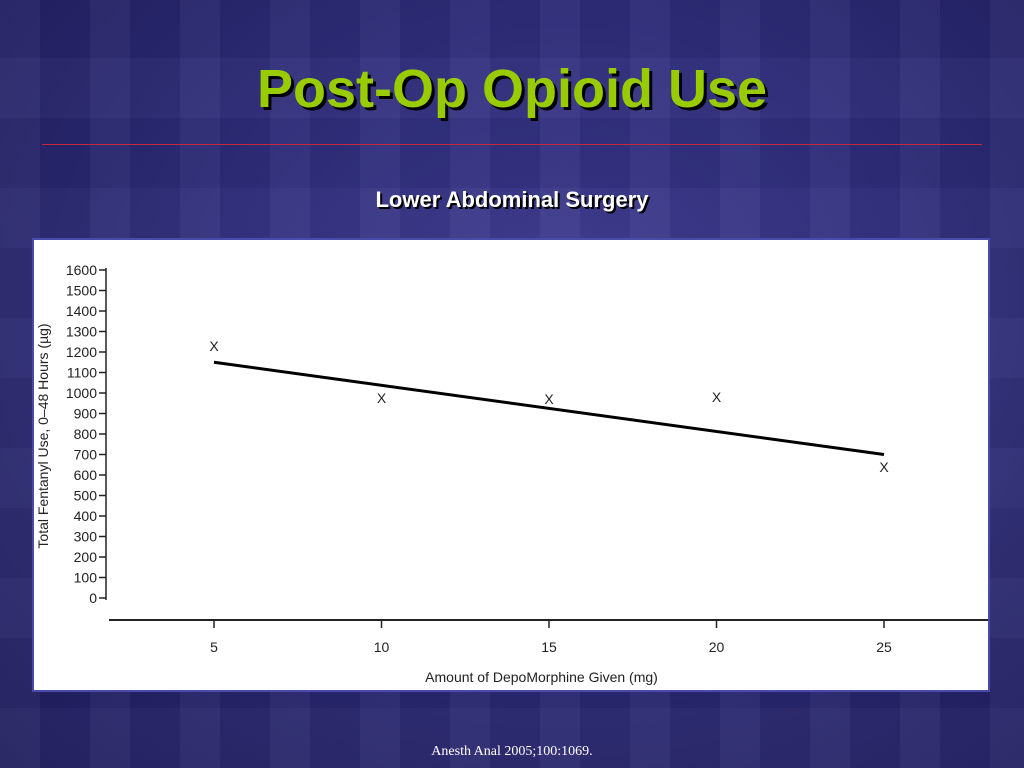  What do you see at coordinates (86, 434) in the screenshot?
I see `y-tick-label: 800` at bounding box center [86, 434].